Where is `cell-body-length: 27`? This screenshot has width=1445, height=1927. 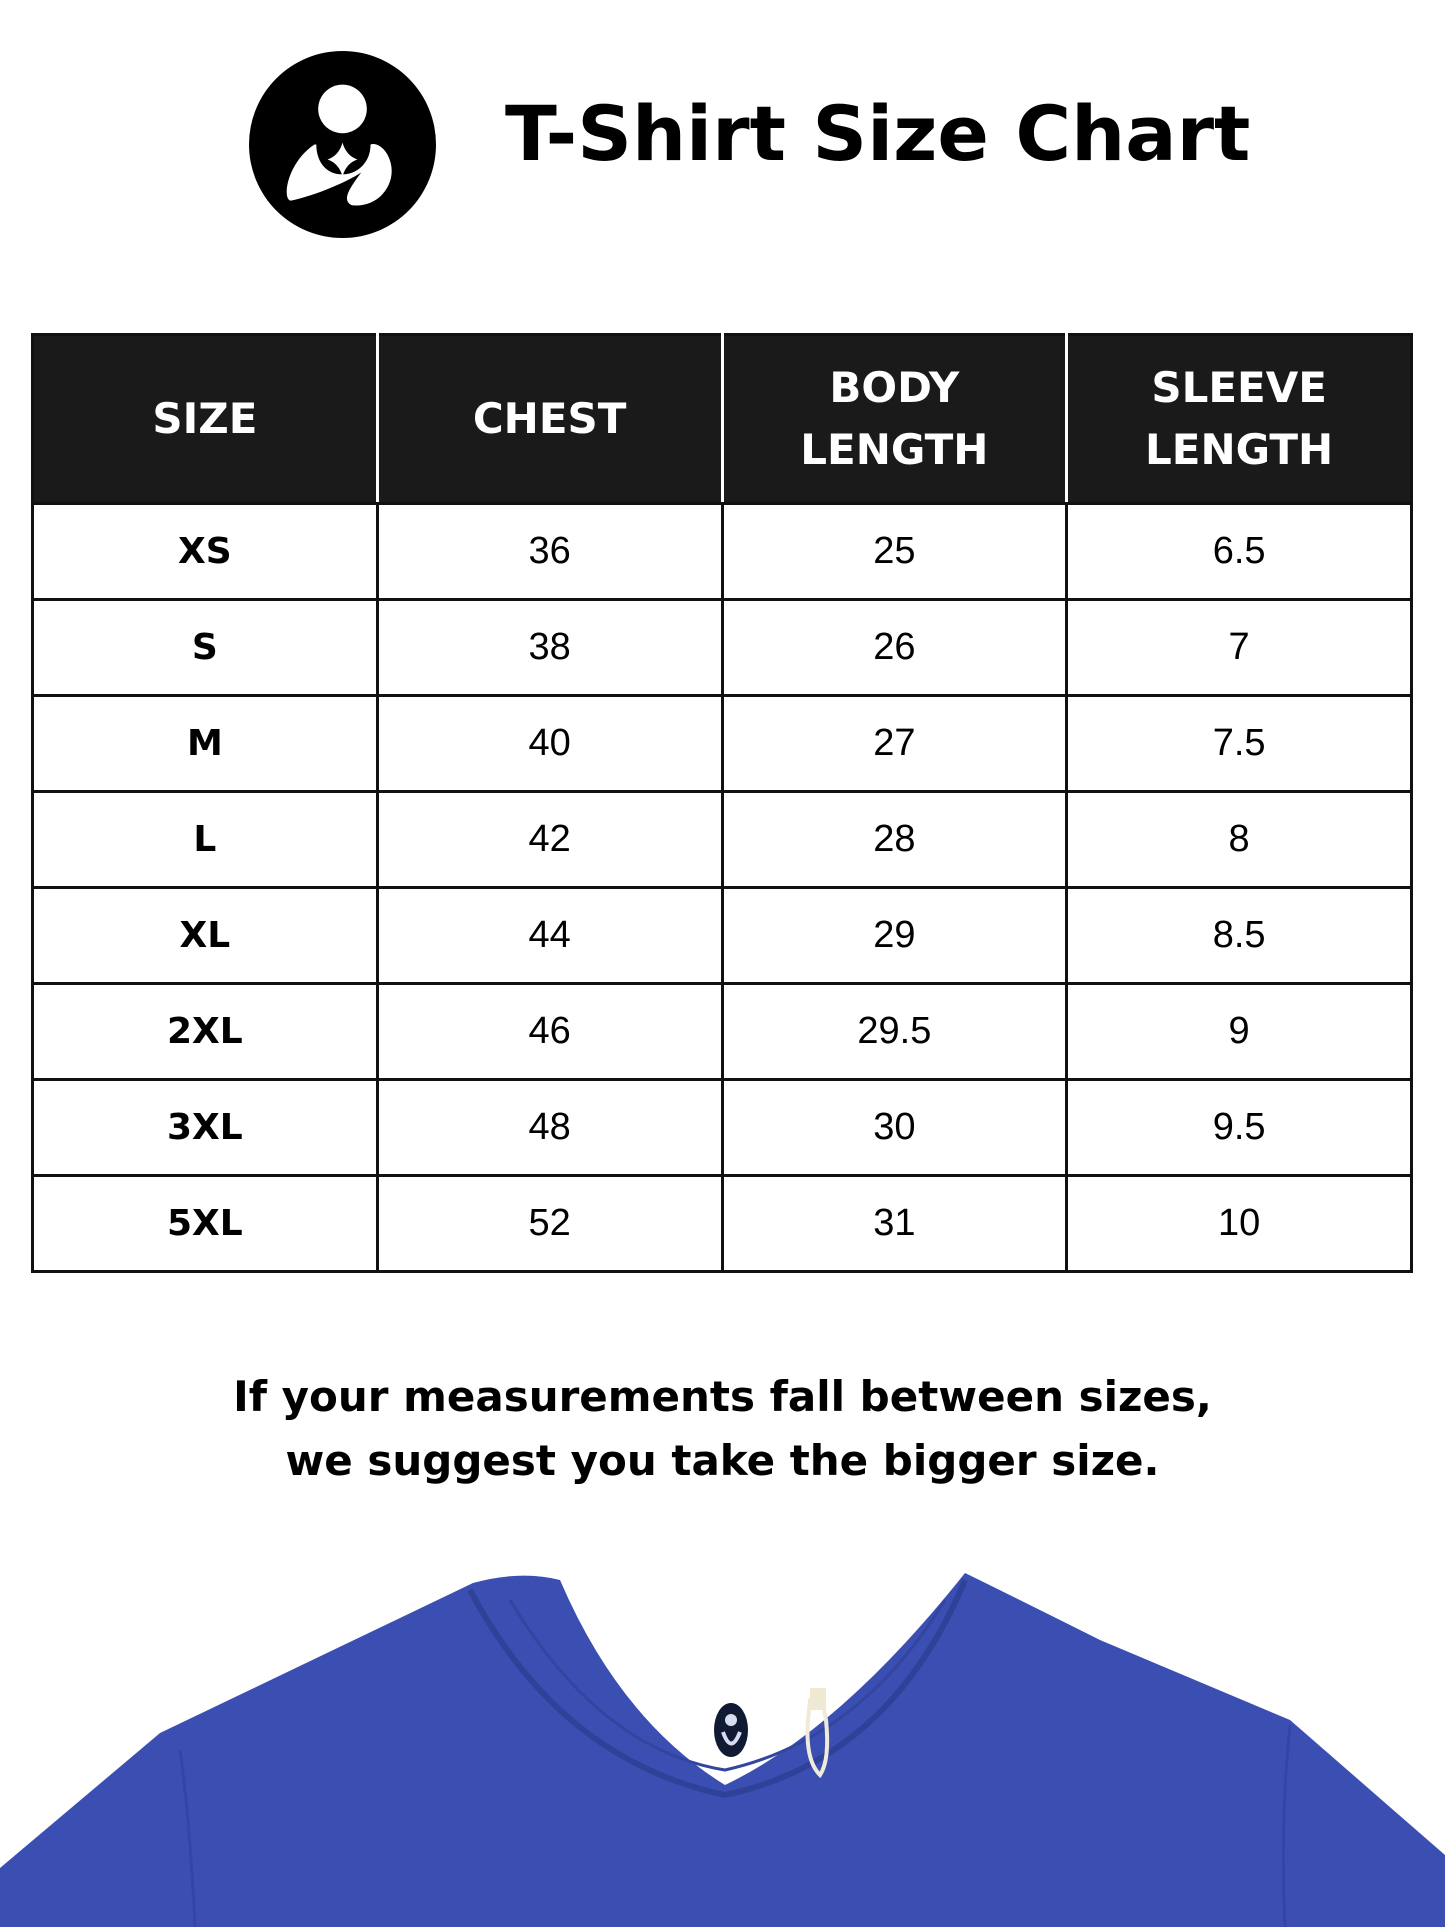 cell-body-length: 27 is located at coordinates (894, 743).